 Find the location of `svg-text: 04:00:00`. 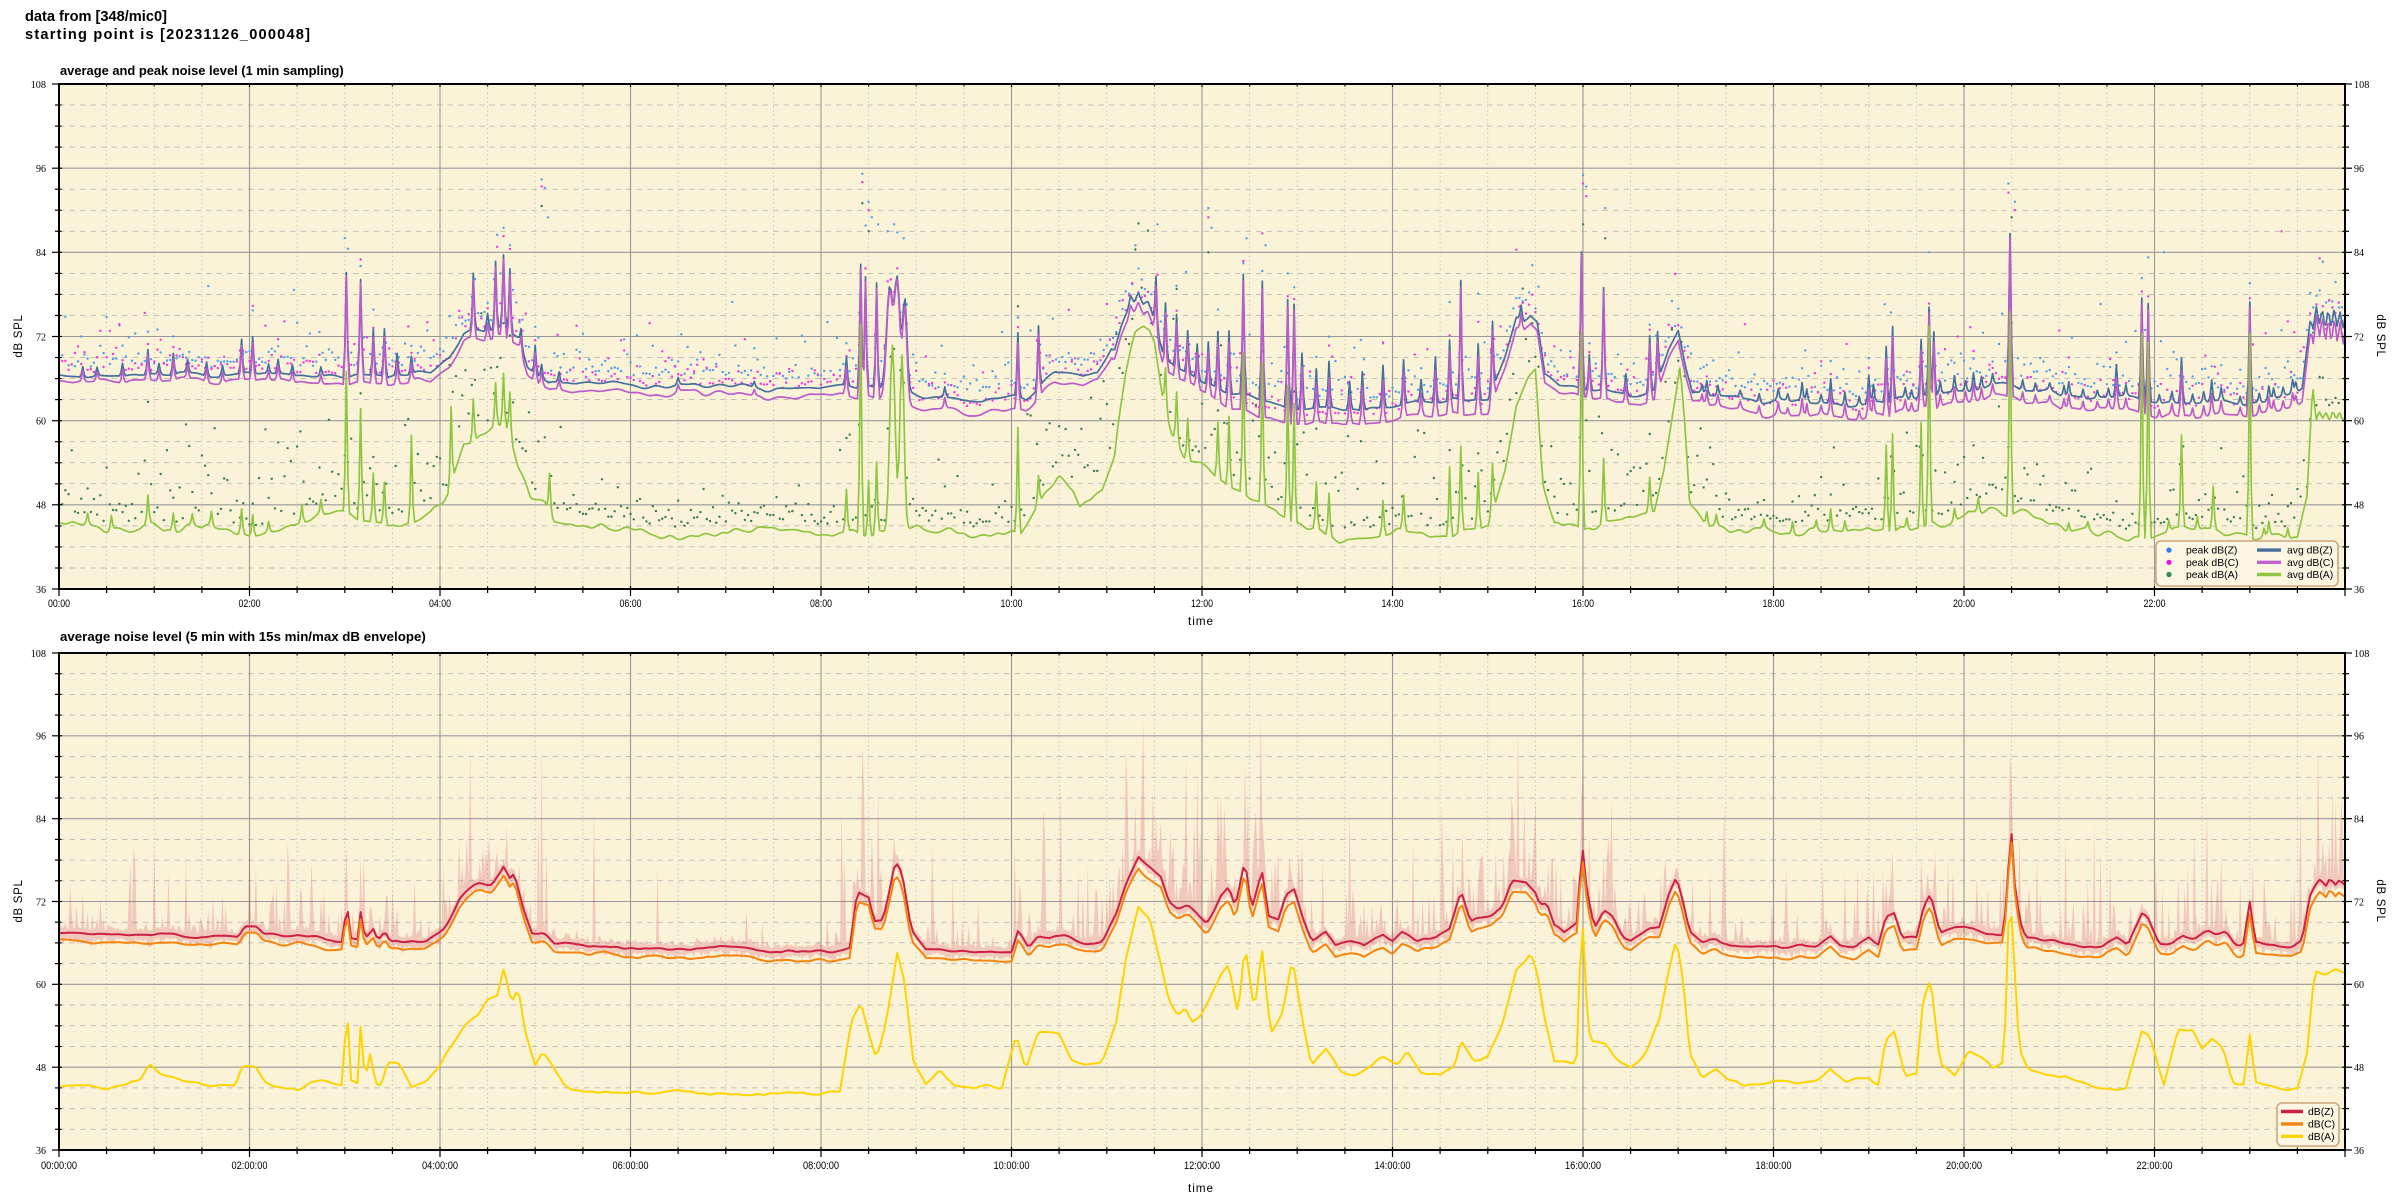

svg-text: 04:00:00 is located at coordinates (440, 1166).